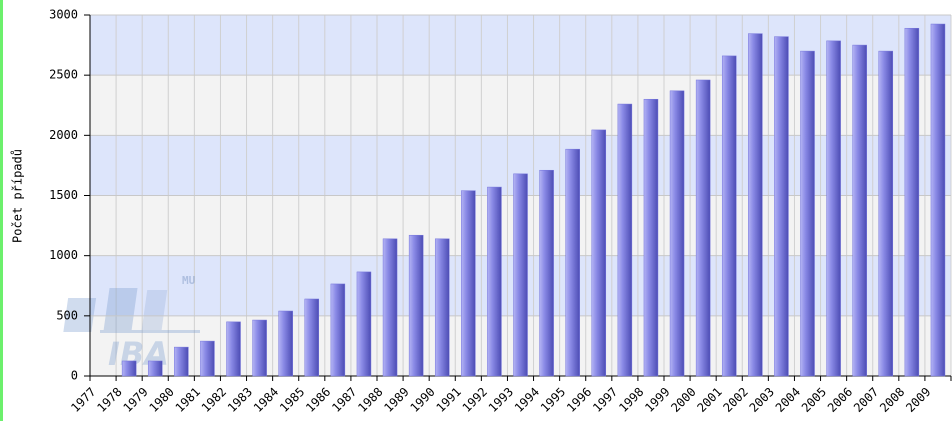 The height and width of the screenshot is (421, 952). I want to click on x-tick-label: 1978, so click(109, 400).